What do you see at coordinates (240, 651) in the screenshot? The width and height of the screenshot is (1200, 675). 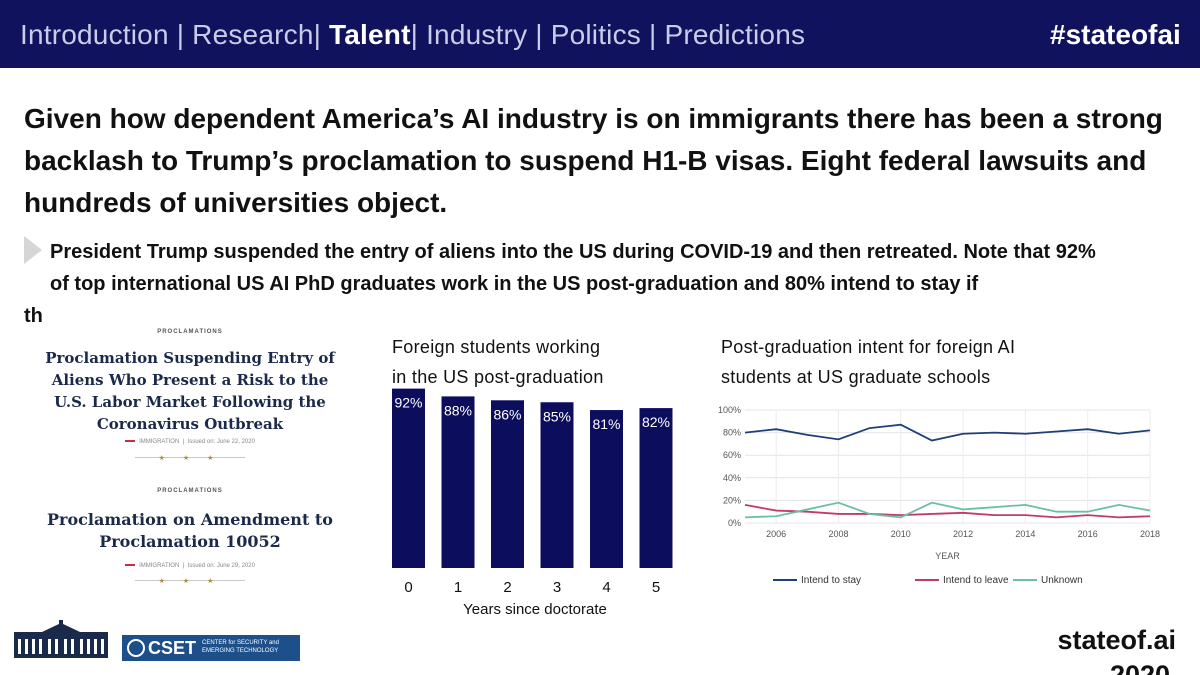 I see `cset-subtitle-line: EMERGING TECHNOLOGY` at bounding box center [240, 651].